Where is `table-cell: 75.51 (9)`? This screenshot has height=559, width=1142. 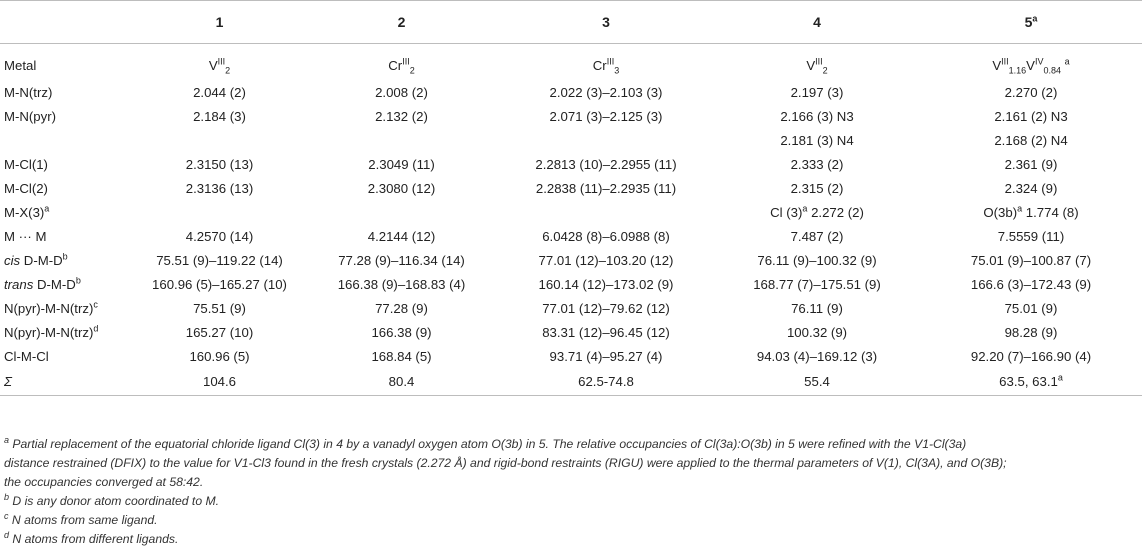 table-cell: 75.51 (9) is located at coordinates (219, 308).